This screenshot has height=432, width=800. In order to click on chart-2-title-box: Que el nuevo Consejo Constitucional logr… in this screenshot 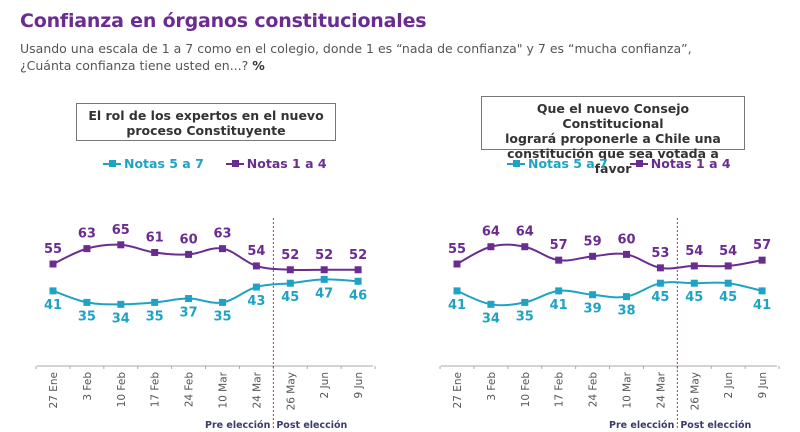, I will do `click(613, 136)`.